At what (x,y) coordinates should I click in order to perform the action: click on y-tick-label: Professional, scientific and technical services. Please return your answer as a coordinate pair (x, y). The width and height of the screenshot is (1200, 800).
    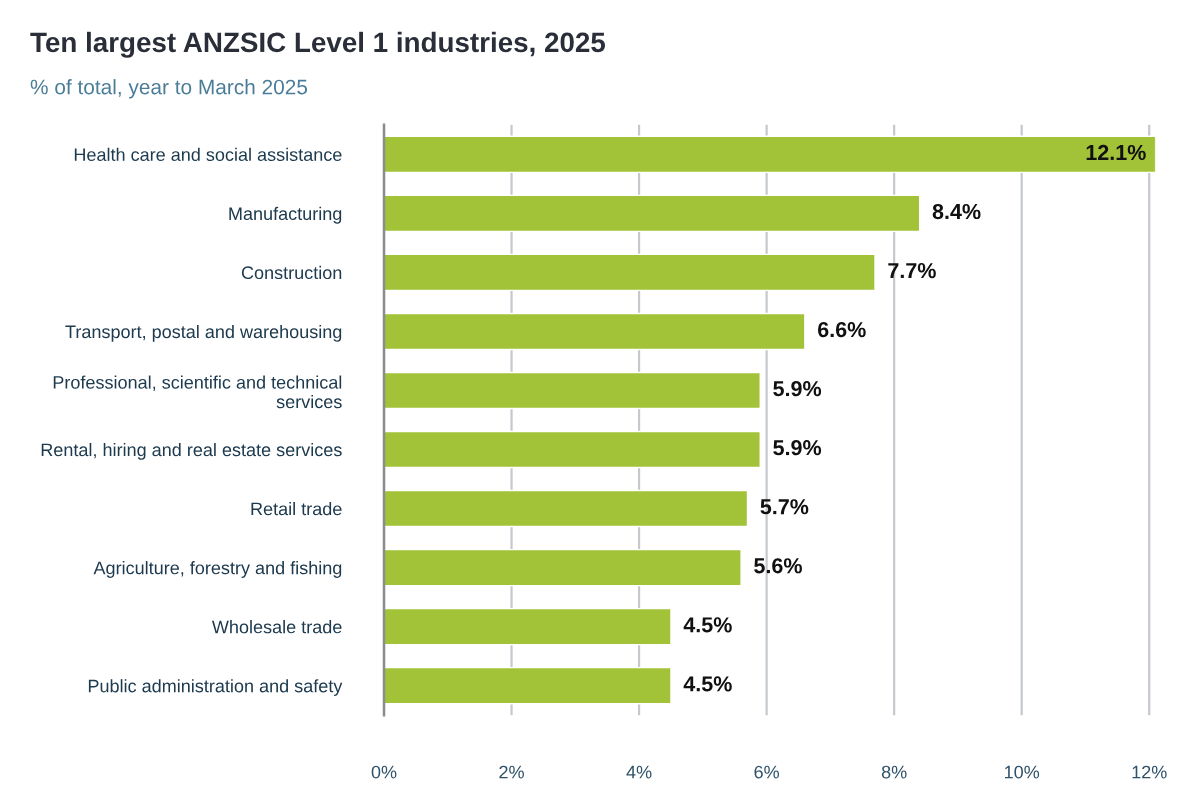
    Looking at the image, I should click on (197, 392).